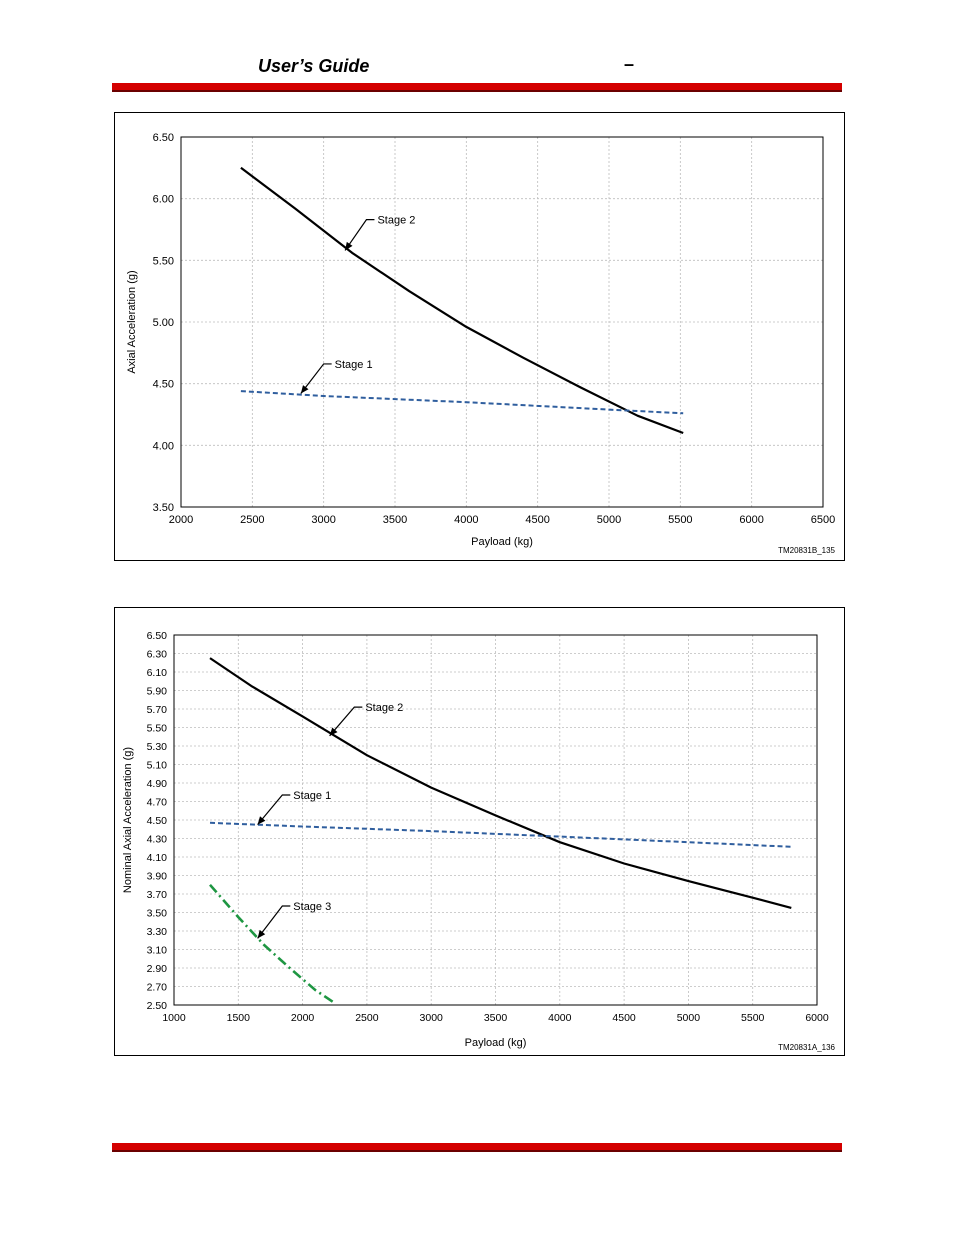 Image resolution: width=954 pixels, height=1235 pixels. Describe the element at coordinates (157, 877) in the screenshot. I see `y-tick-label: 3.90` at that location.